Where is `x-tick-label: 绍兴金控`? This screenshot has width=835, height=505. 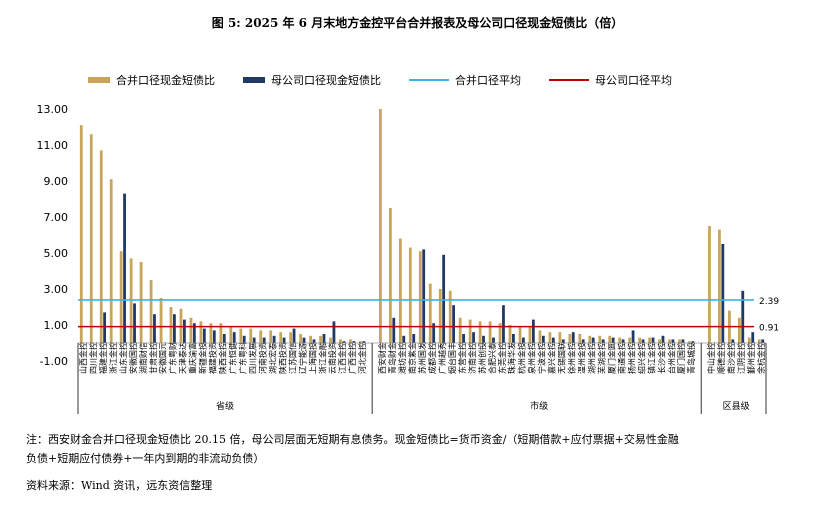
x-tick-label: 绍兴金控 is located at coordinates (641, 358).